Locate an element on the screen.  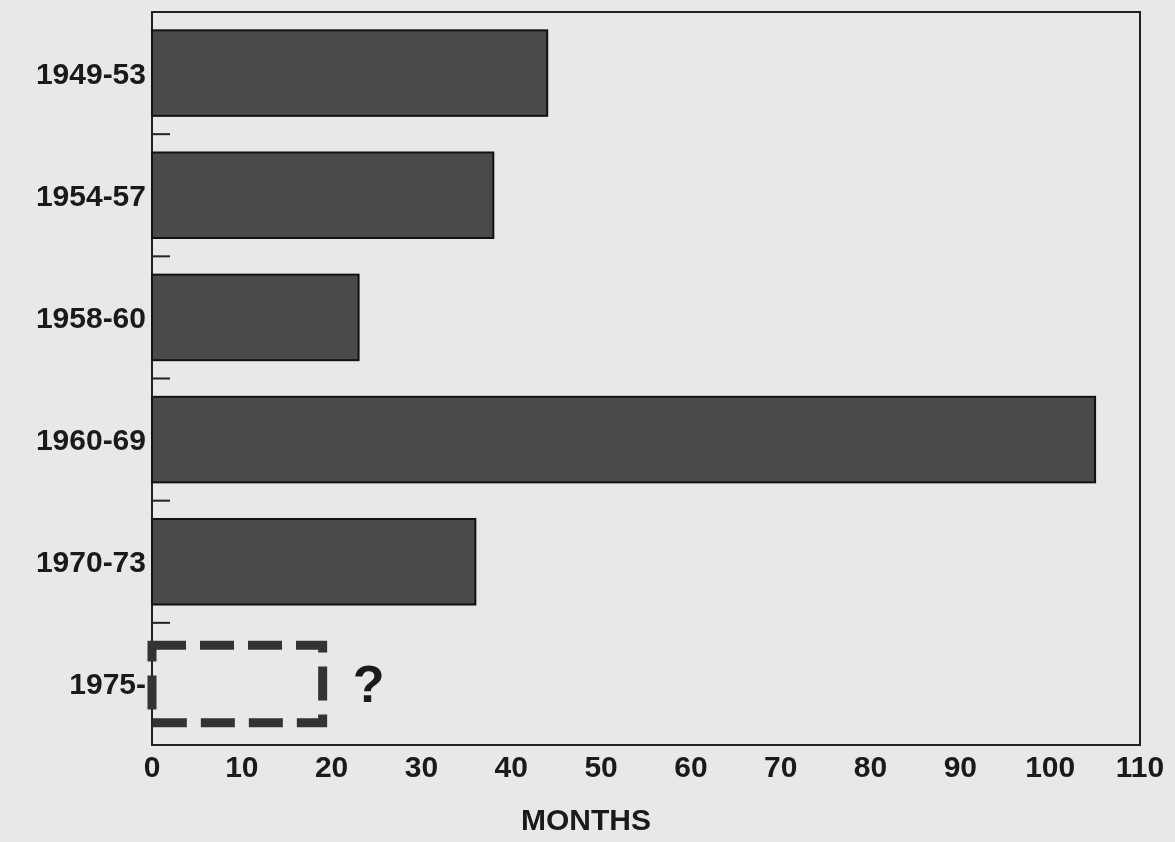
x-tick-label: 20 is located at coordinates (331, 766).